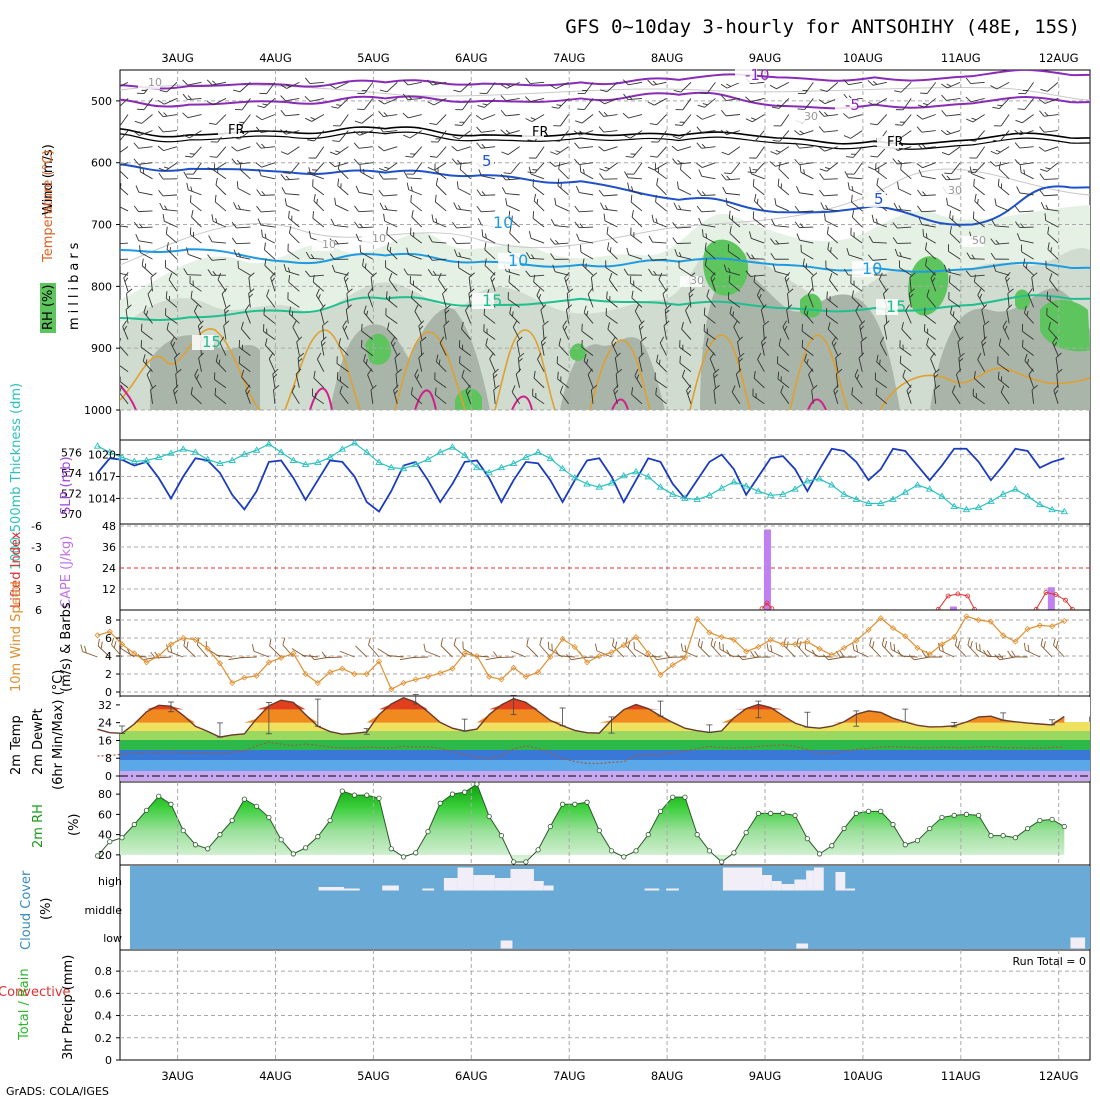 The height and width of the screenshot is (1100, 1100). Describe the element at coordinates (522, 880) in the screenshot. I see `cloud-high-span` at that location.